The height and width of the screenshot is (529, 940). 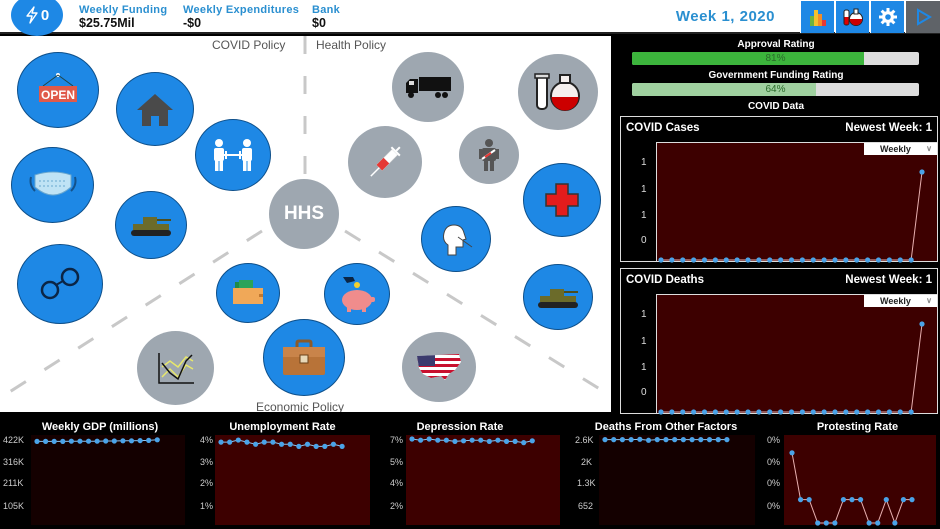 I want to click on policy-handcuffs, so click(x=60, y=284).